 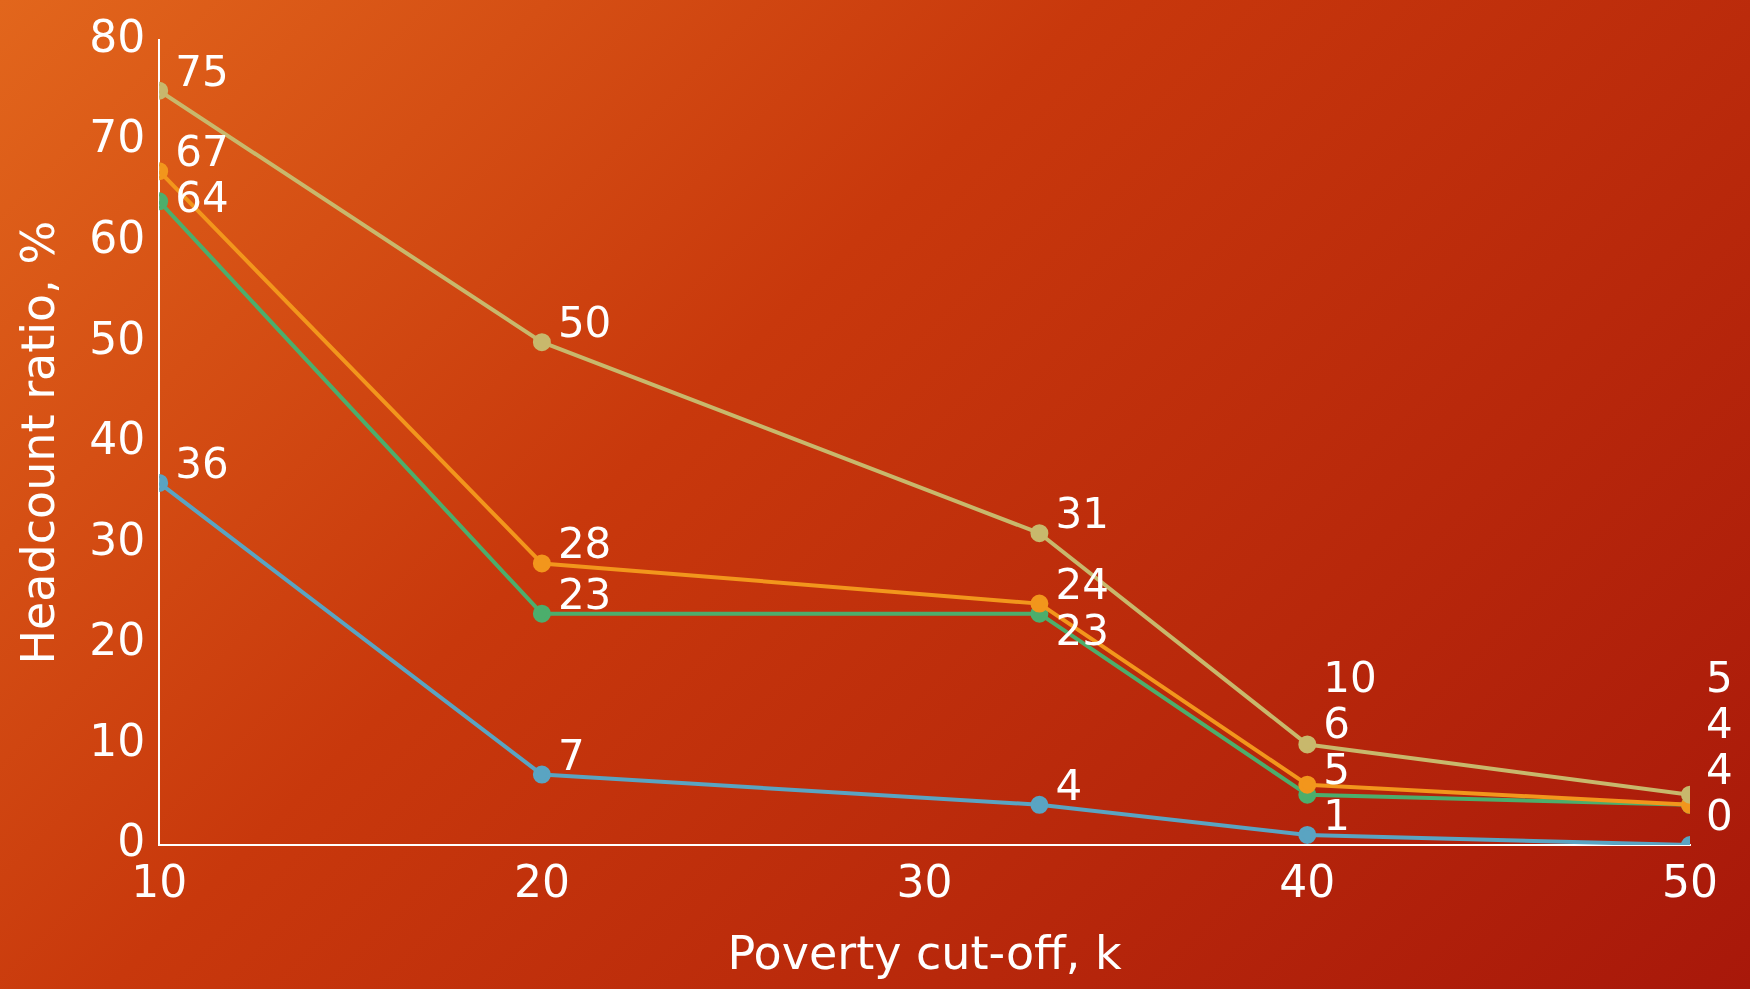 I want to click on y-tick-label: 80, so click(x=117, y=36).